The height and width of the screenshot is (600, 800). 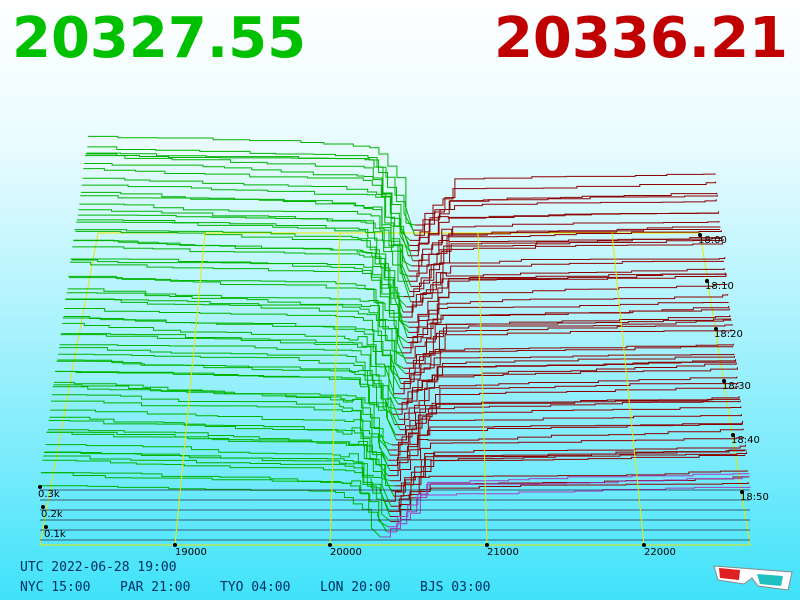 What do you see at coordinates (98, 567) in the screenshot?
I see `utc-time: UTC 2022-06-28 19:00` at bounding box center [98, 567].